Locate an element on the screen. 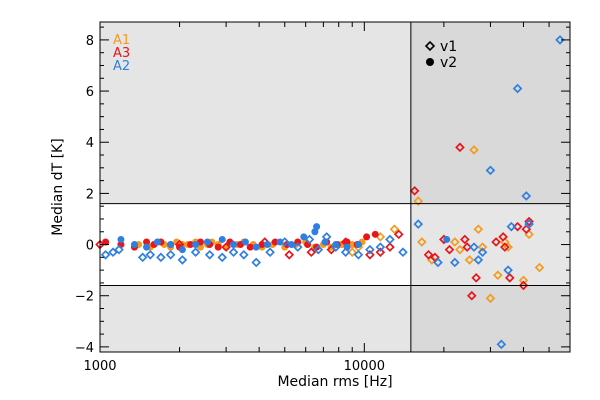 This screenshot has height=400, width=600. legend-channel-a1: A1 is located at coordinates (121, 40).